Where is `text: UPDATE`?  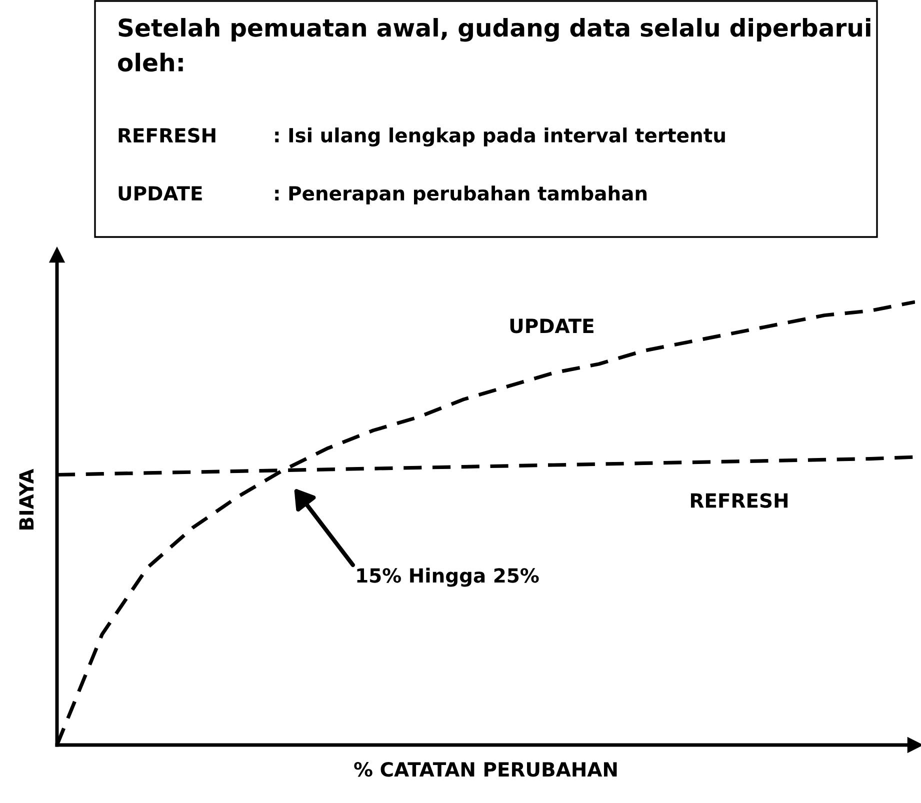 text: UPDATE is located at coordinates (160, 193).